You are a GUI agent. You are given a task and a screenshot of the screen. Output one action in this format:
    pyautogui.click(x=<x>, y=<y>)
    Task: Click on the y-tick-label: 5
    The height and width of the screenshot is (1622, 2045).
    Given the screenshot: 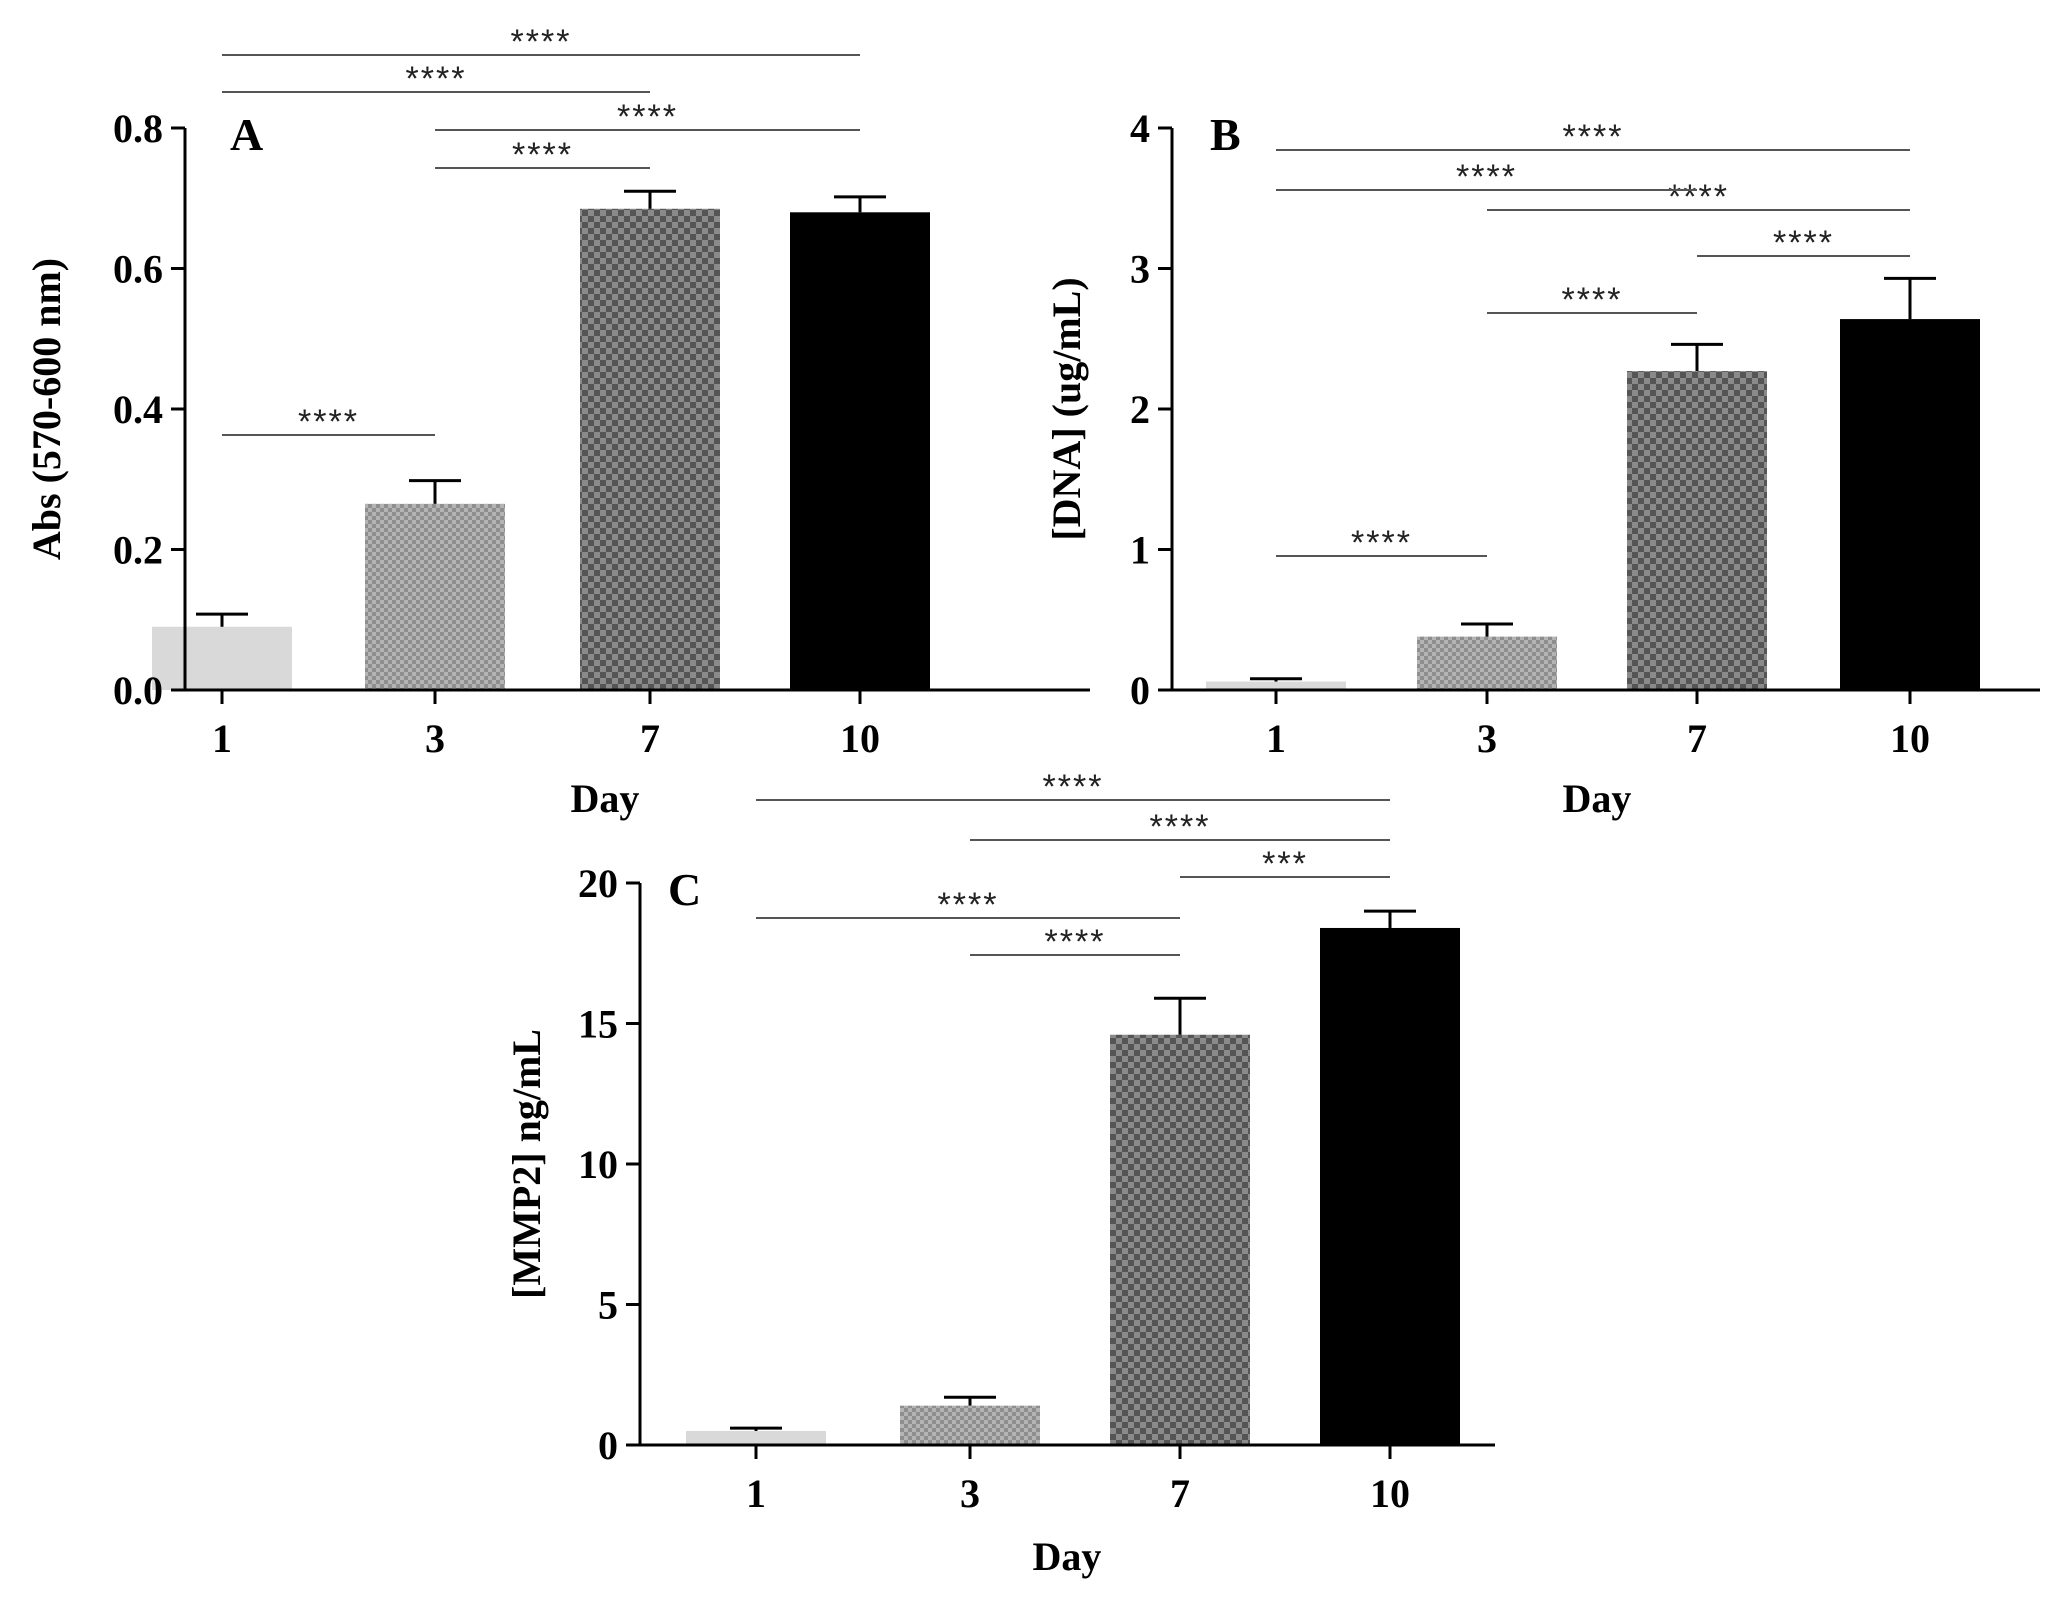 What is the action you would take?
    pyautogui.click(x=608, y=1305)
    